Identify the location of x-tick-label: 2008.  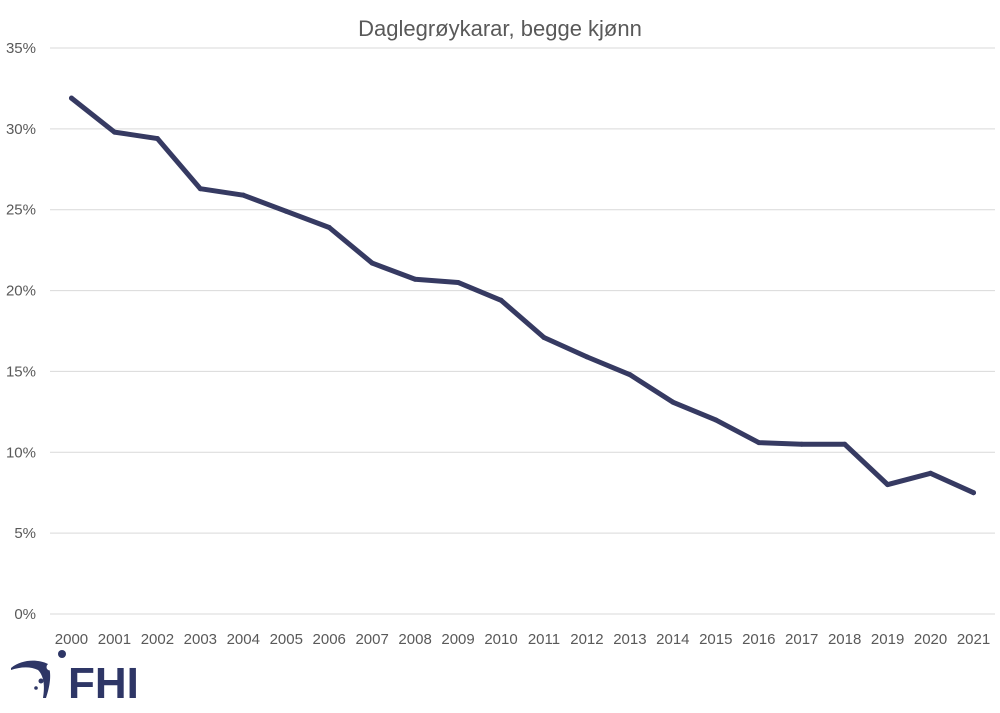
(414, 639).